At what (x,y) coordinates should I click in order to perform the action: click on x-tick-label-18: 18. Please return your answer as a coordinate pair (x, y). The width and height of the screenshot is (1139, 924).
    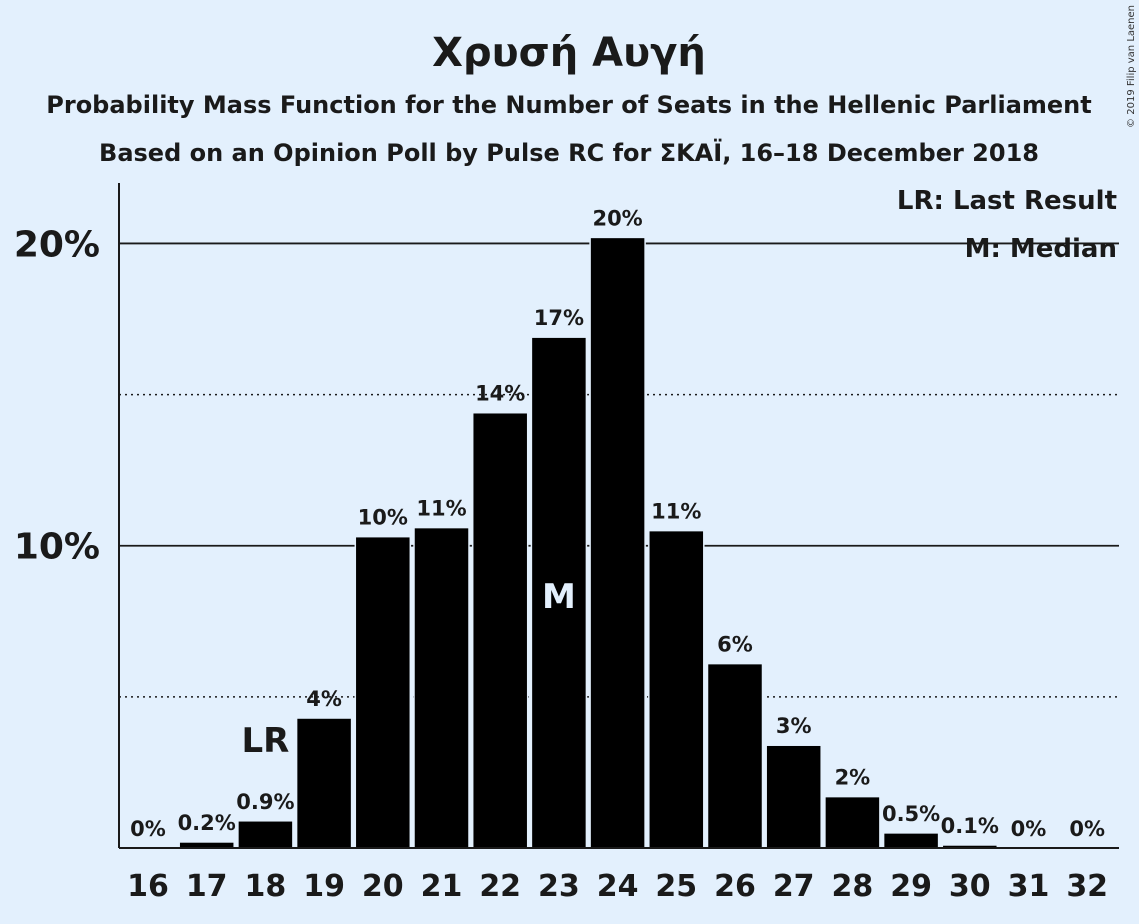
    Looking at the image, I should click on (266, 886).